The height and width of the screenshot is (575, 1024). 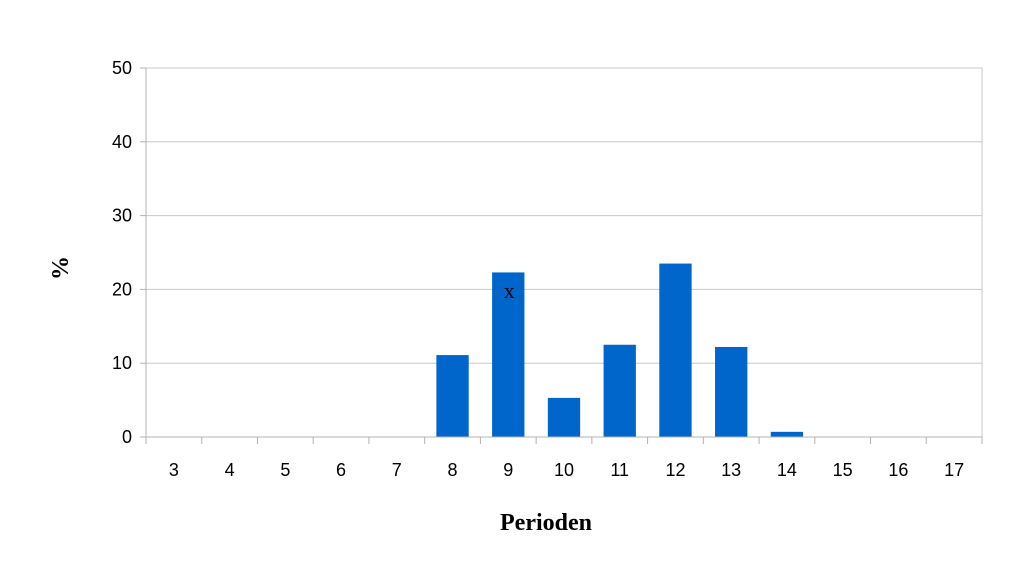 I want to click on x-tick-label: 8, so click(x=453, y=470).